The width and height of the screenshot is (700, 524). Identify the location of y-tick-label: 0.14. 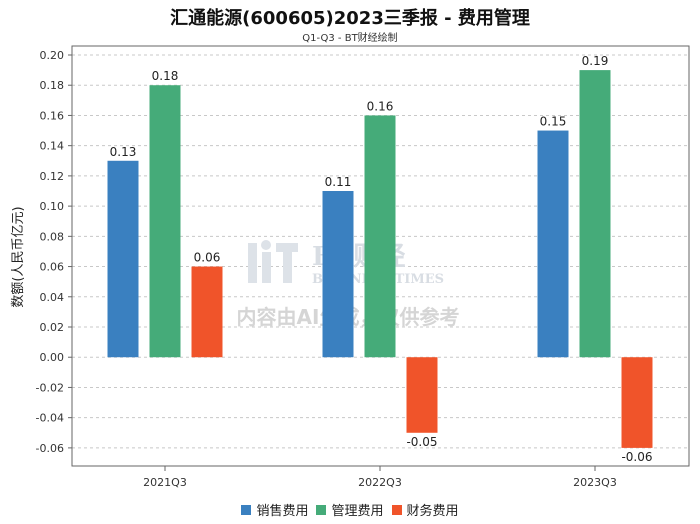
(52, 146).